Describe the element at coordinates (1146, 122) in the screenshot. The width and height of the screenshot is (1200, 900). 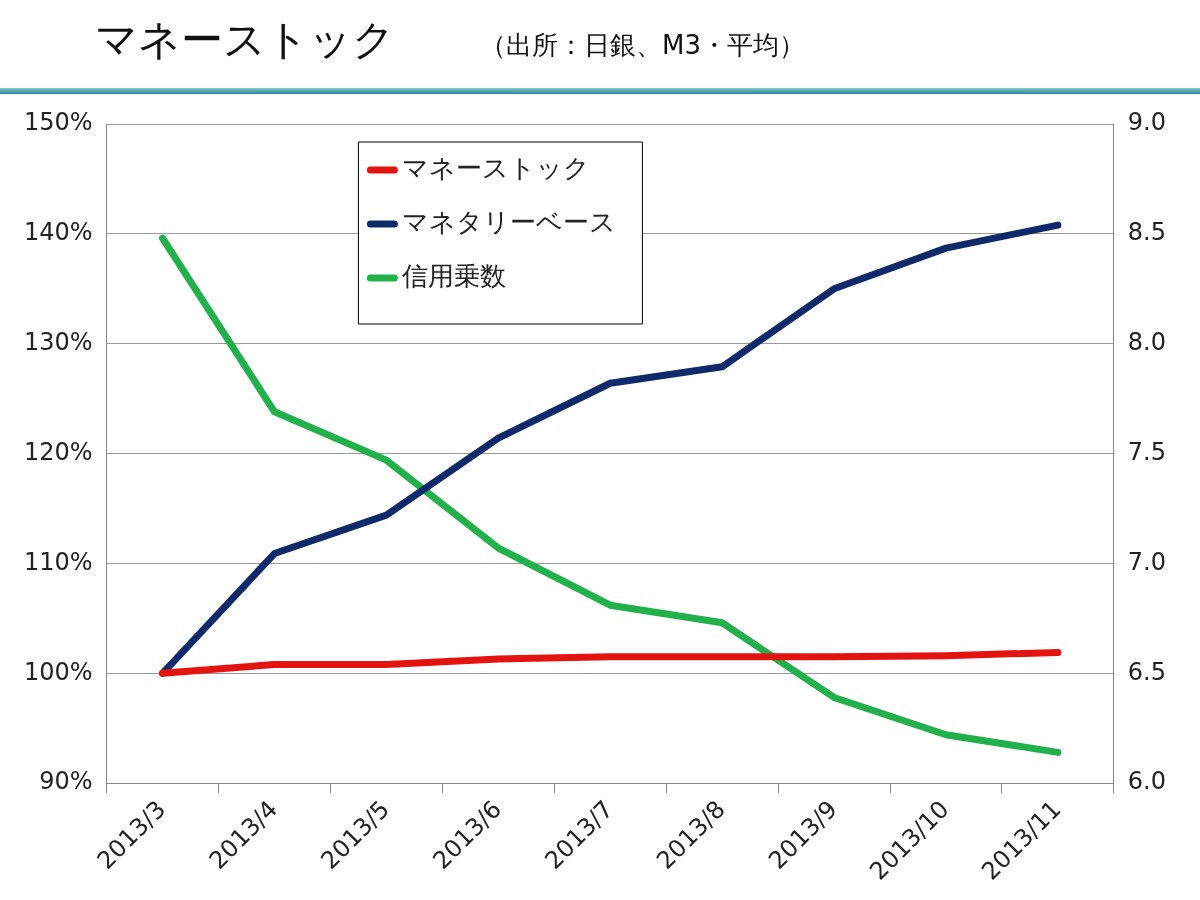
I see `y2-tick-label: 9.0` at that location.